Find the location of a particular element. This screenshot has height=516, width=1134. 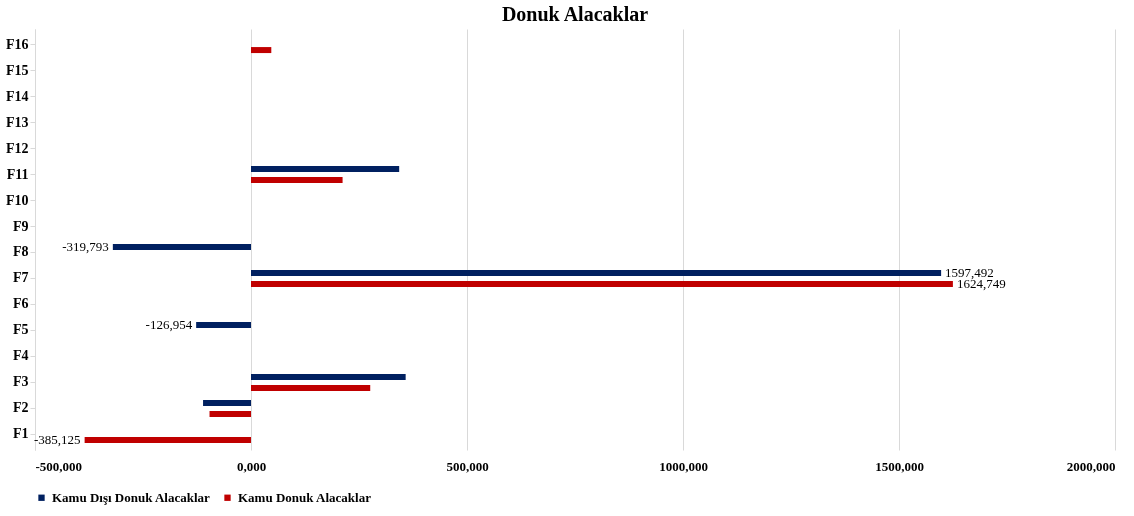

y-tick-label: F12 is located at coordinates (17, 148).